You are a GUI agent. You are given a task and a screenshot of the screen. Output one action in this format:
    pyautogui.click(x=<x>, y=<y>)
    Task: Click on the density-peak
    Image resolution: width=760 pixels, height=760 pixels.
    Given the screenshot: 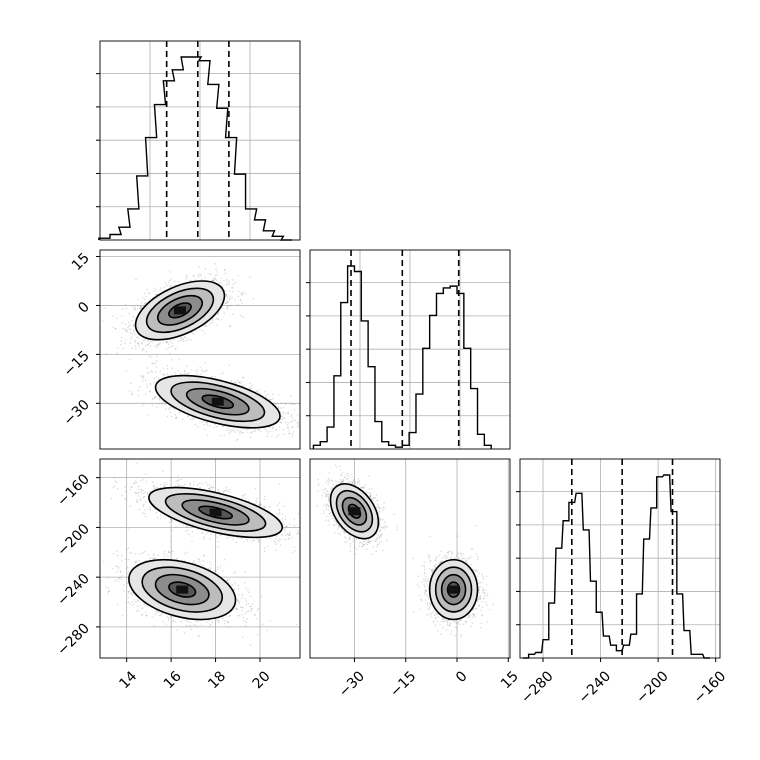 What is the action you would take?
    pyautogui.click(x=180, y=310)
    